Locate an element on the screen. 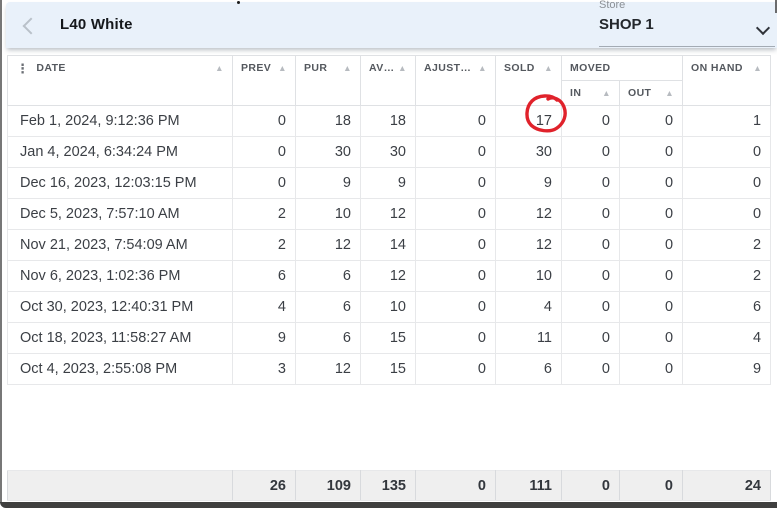 The width and height of the screenshot is (777, 508). back-button is located at coordinates (30, 26).